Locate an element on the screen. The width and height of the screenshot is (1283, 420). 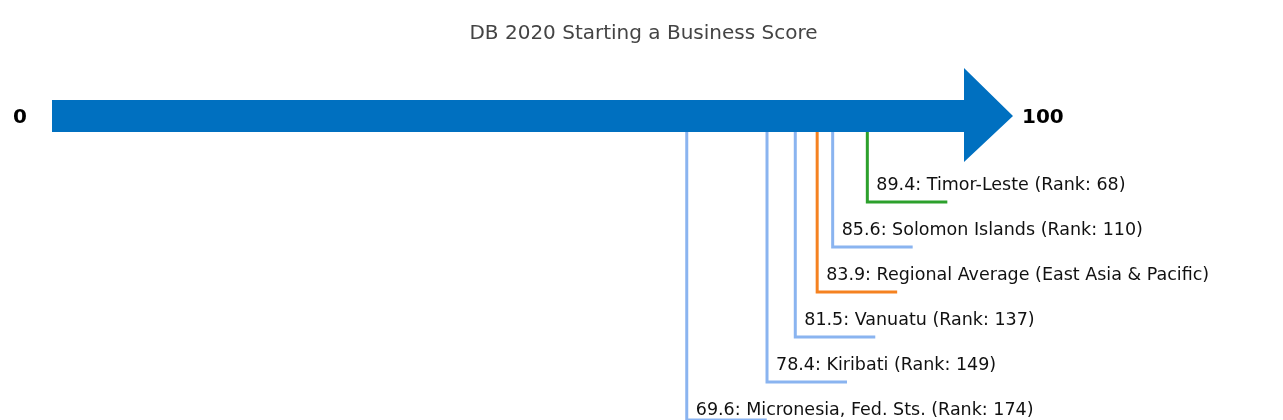
data-label: 89.4: Timor-Leste (Rank: 68) is located at coordinates (1001, 184).